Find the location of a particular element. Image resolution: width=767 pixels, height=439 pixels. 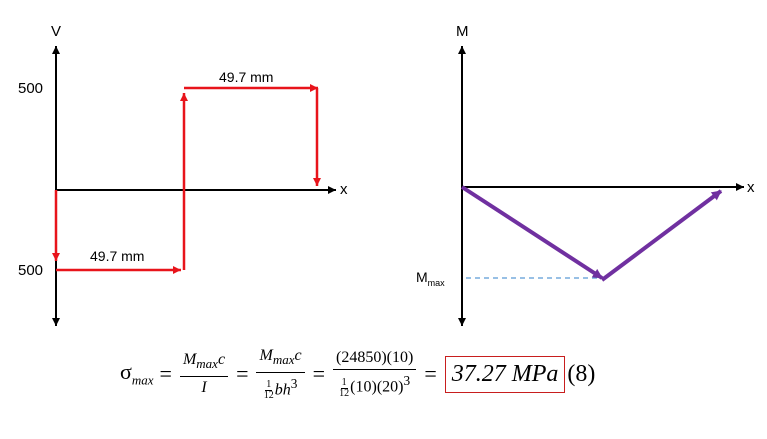

shear-dim-top-label: 49.7 mm is located at coordinates (246, 77).